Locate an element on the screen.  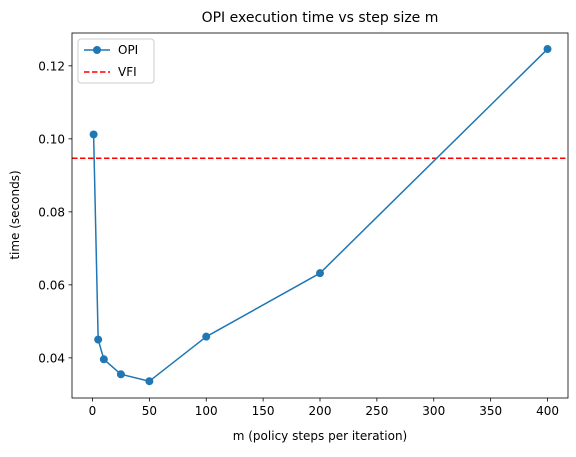
x-tick-label: 150 is located at coordinates (263, 411).